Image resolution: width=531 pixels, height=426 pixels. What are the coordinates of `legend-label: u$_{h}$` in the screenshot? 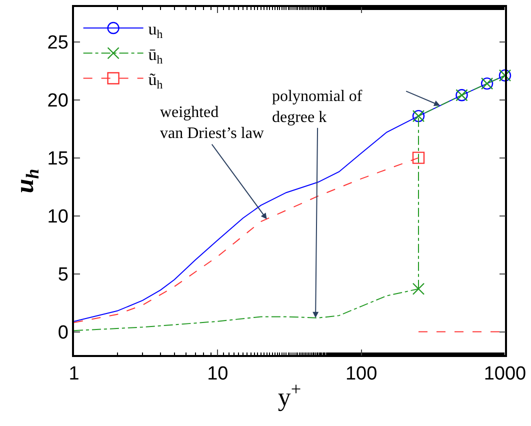 It's located at (155, 31).